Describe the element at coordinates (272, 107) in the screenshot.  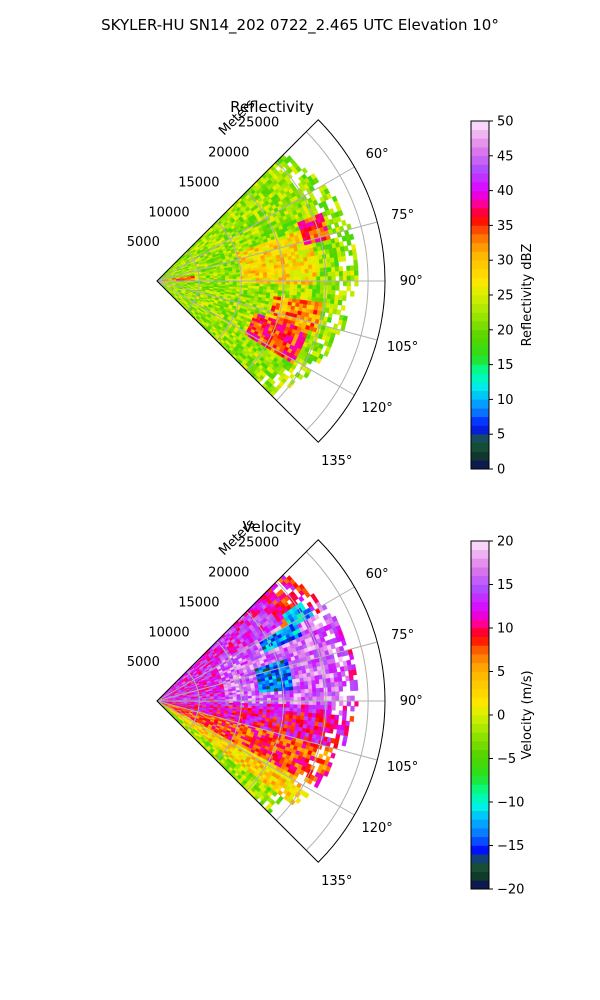
I see `panel-title: Reflectivity` at that location.